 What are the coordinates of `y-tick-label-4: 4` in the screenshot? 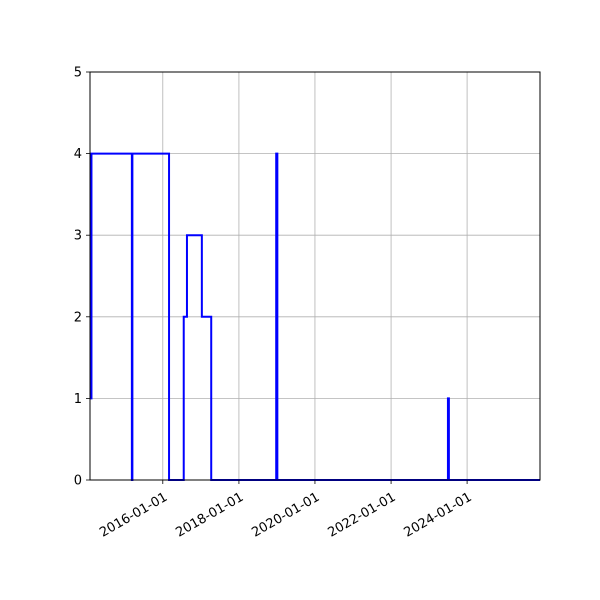 It's located at (78, 154).